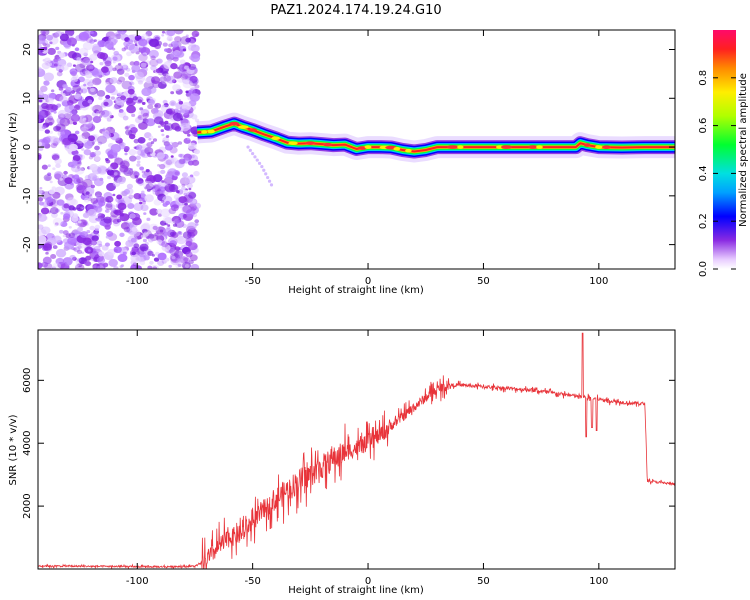 The height and width of the screenshot is (600, 750). I want to click on colorbar-tick-label: 0.6, so click(703, 126).